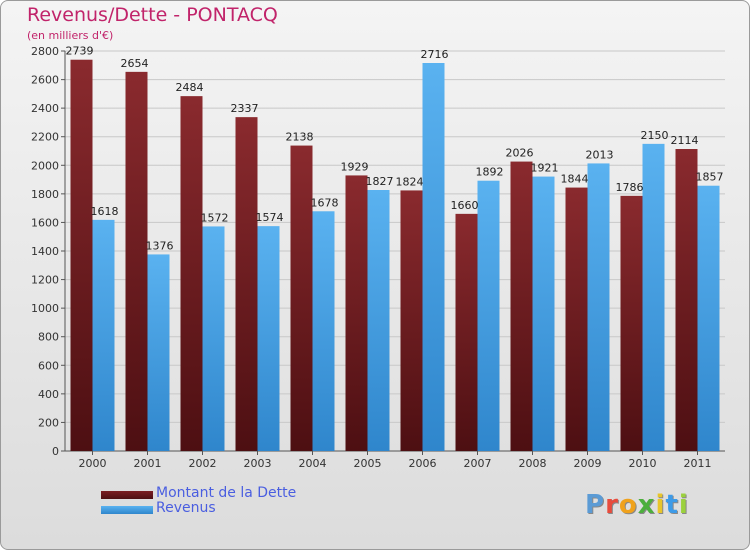 This screenshot has height=550, width=750. Describe the element at coordinates (595, 505) in the screenshot. I see `logo-letter: P` at that location.